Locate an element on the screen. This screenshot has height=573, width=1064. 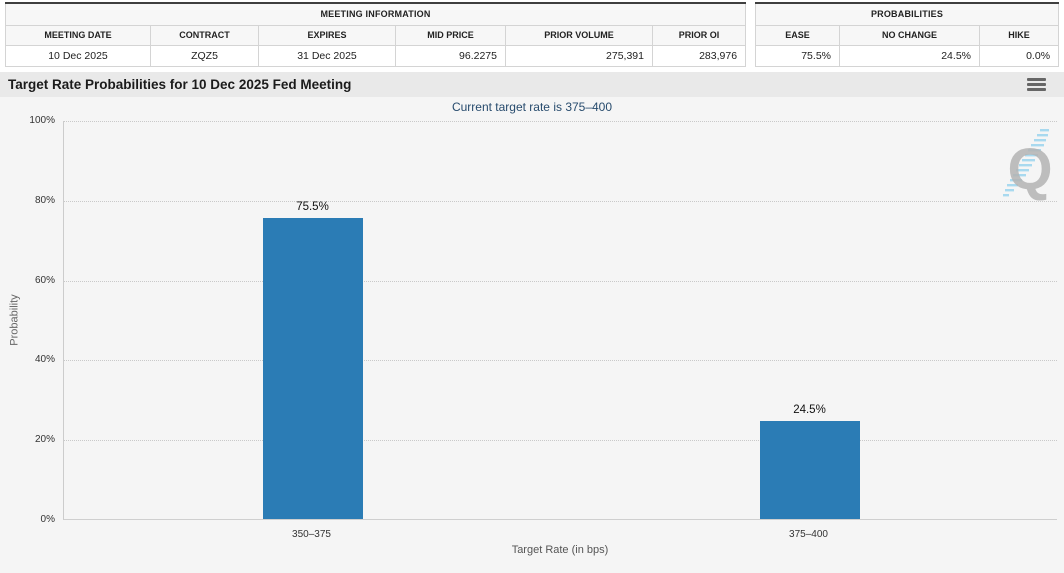
bar-data-label: 24.5% is located at coordinates (809, 410).